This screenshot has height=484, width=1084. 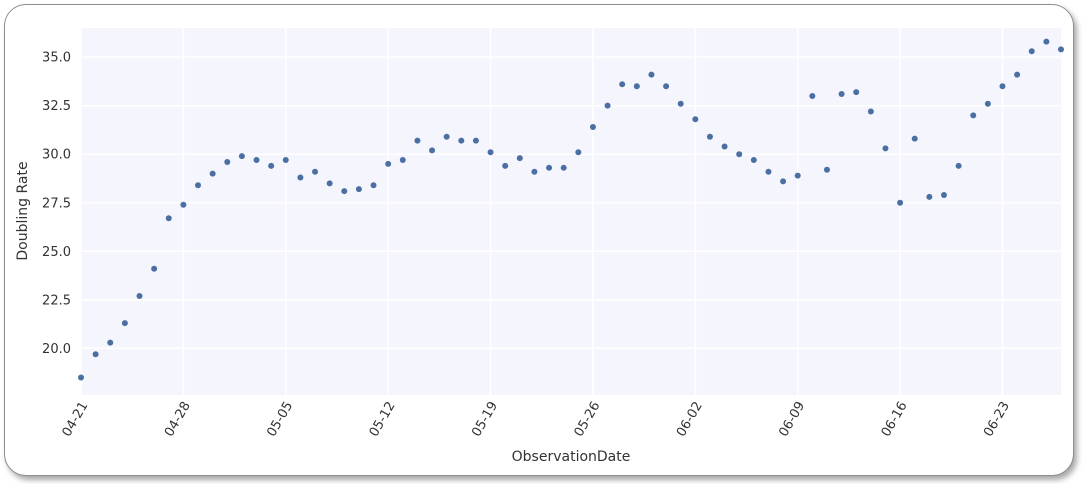 I want to click on y-tick-labels: 20.0 22.5 25.0 27.5 30.0 32.5 35.0, so click(x=56, y=204).